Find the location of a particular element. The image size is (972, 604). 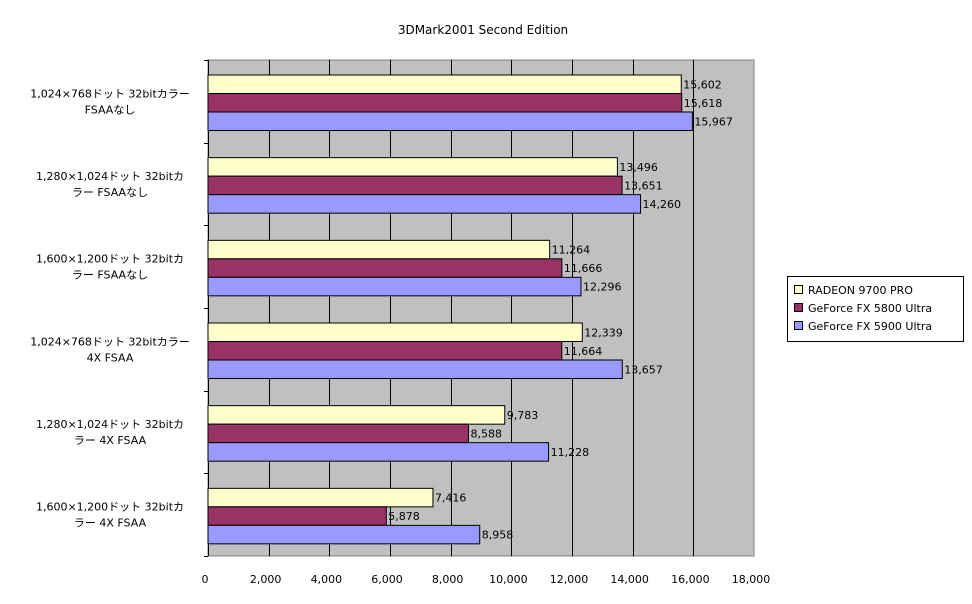

data-label: 11,664 is located at coordinates (583, 351).